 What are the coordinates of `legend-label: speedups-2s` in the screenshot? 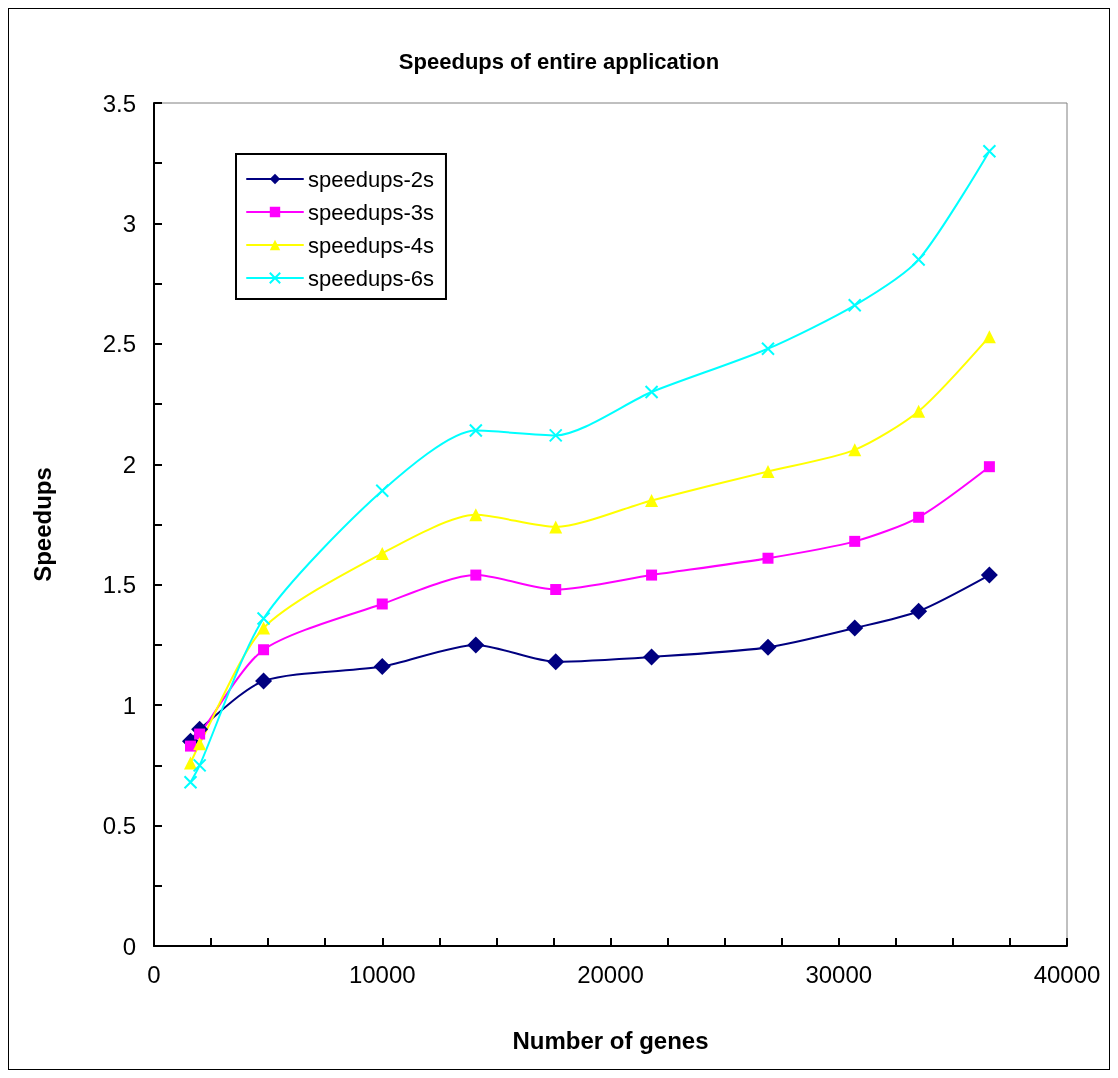 It's located at (371, 179).